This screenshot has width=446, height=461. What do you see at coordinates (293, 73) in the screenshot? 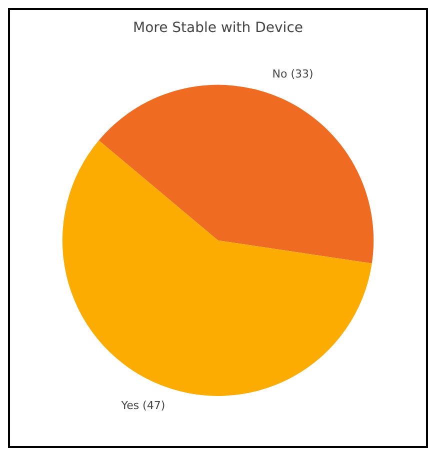
I see `slice-label: No (33)` at bounding box center [293, 73].